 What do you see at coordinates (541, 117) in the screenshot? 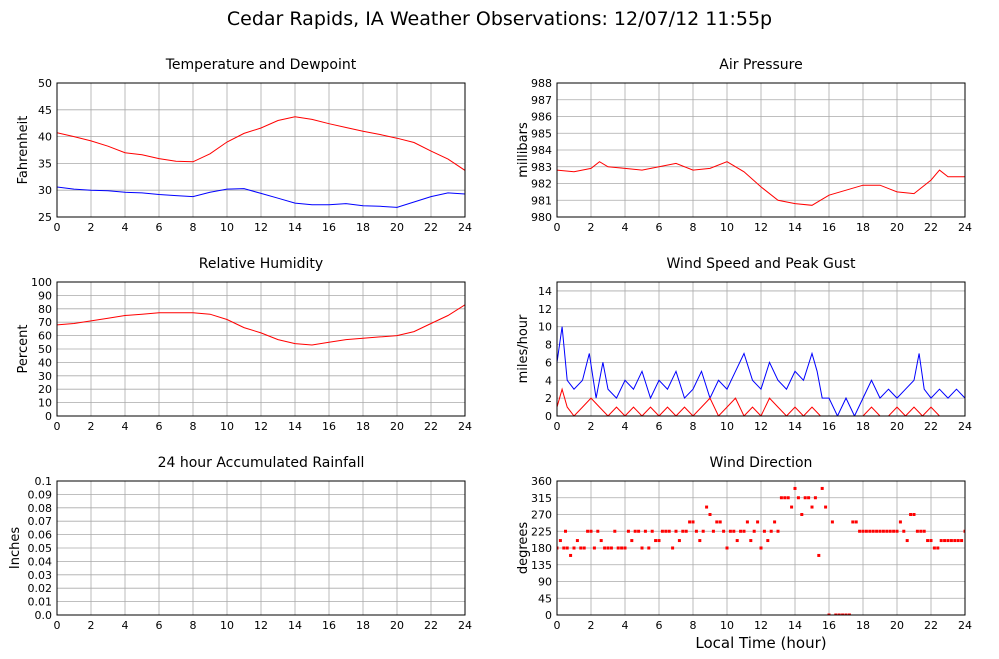
I see `chart-air-pressure-y-tick-label: 986` at bounding box center [541, 117].